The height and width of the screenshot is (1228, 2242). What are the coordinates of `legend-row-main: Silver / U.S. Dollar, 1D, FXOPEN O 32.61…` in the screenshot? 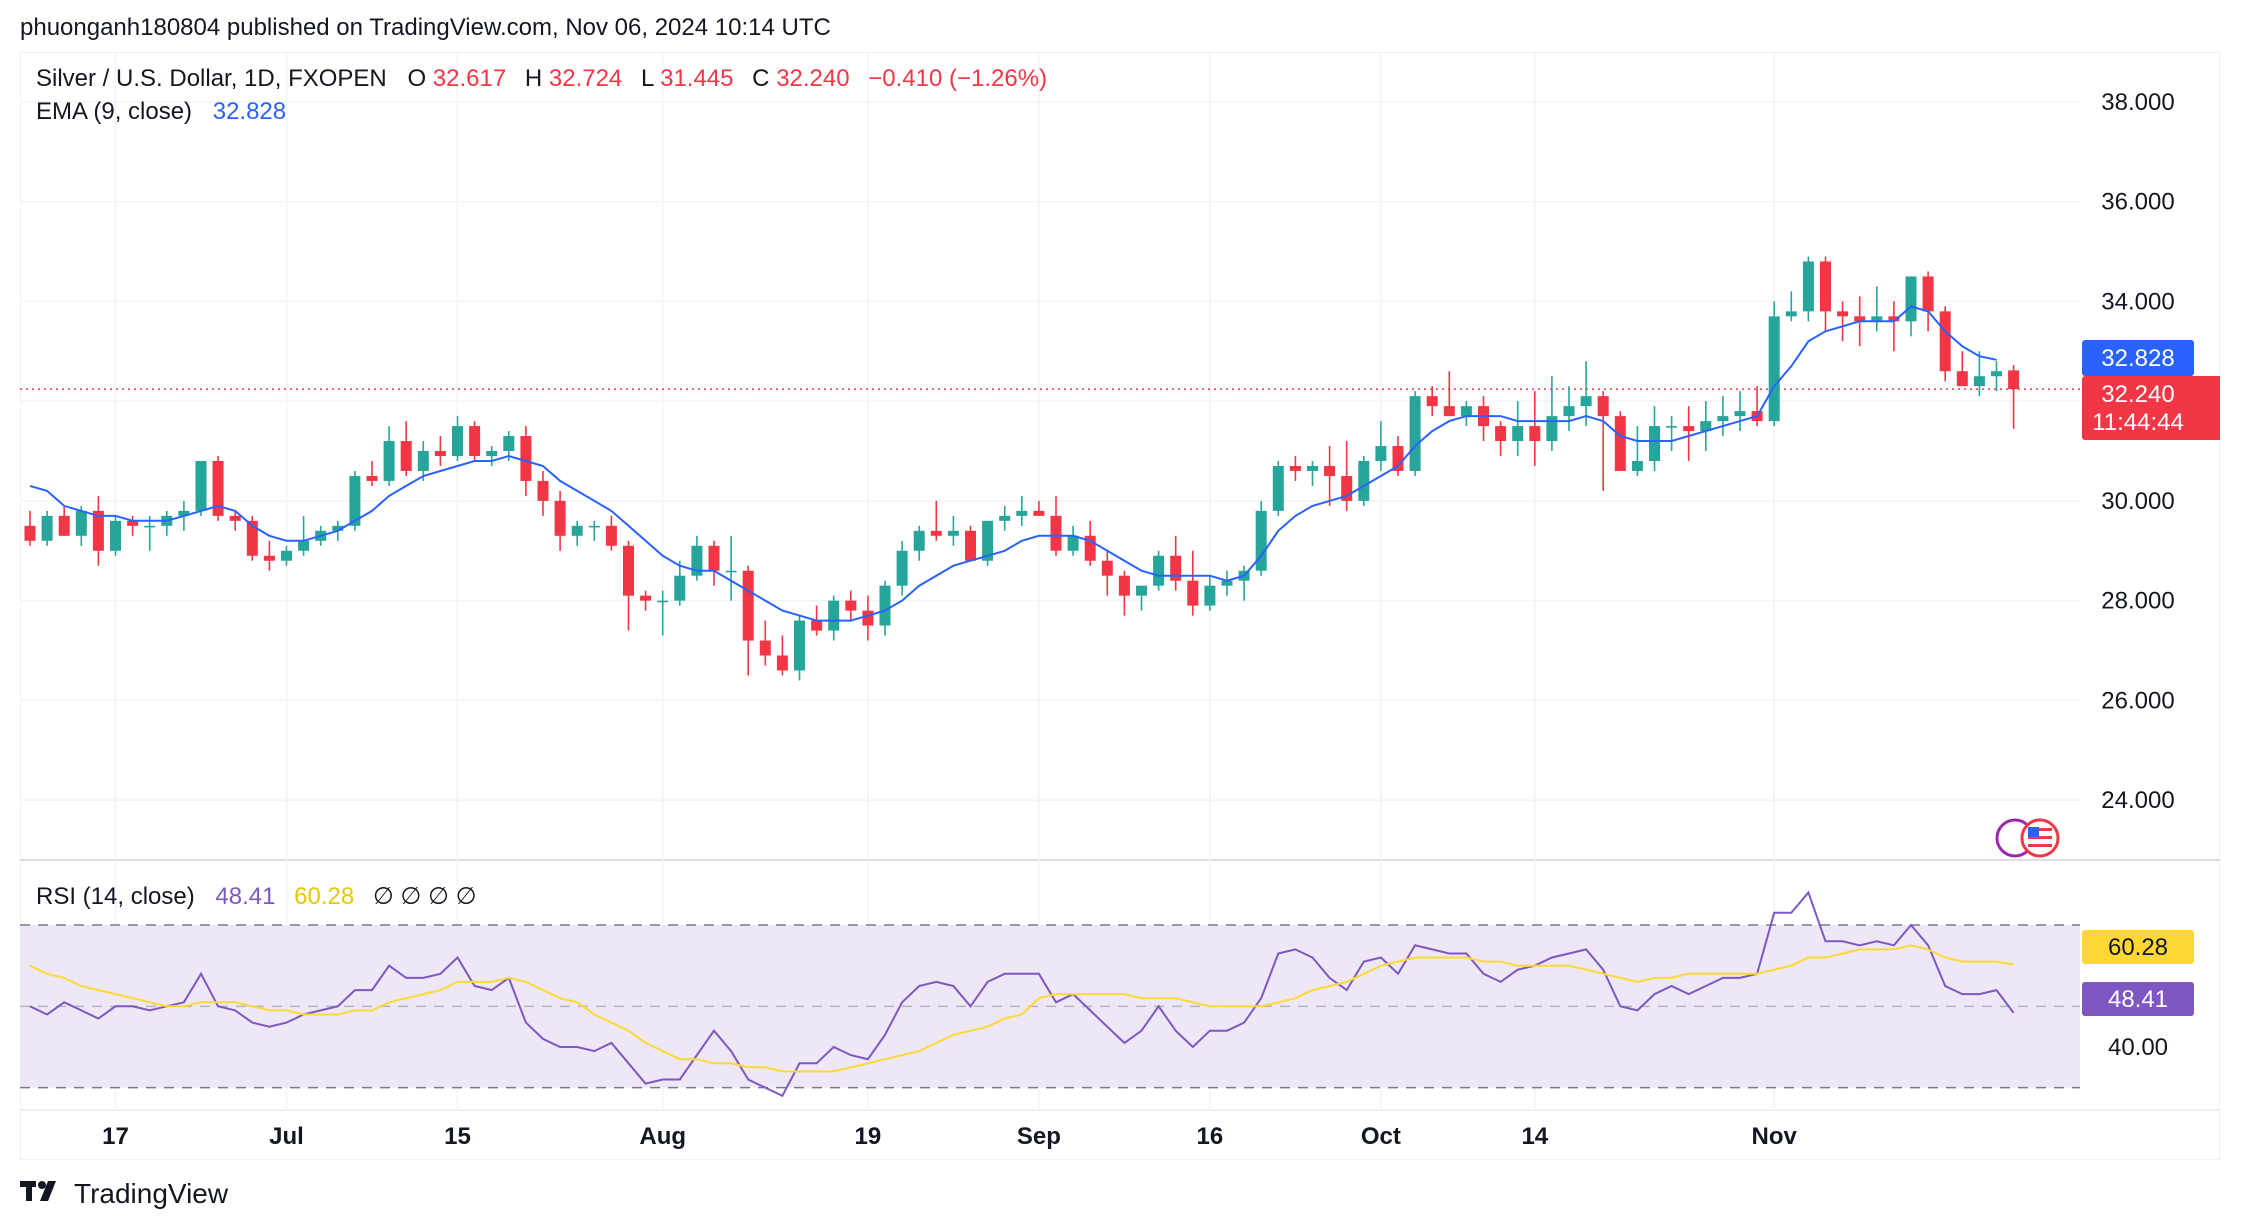 It's located at (541, 78).